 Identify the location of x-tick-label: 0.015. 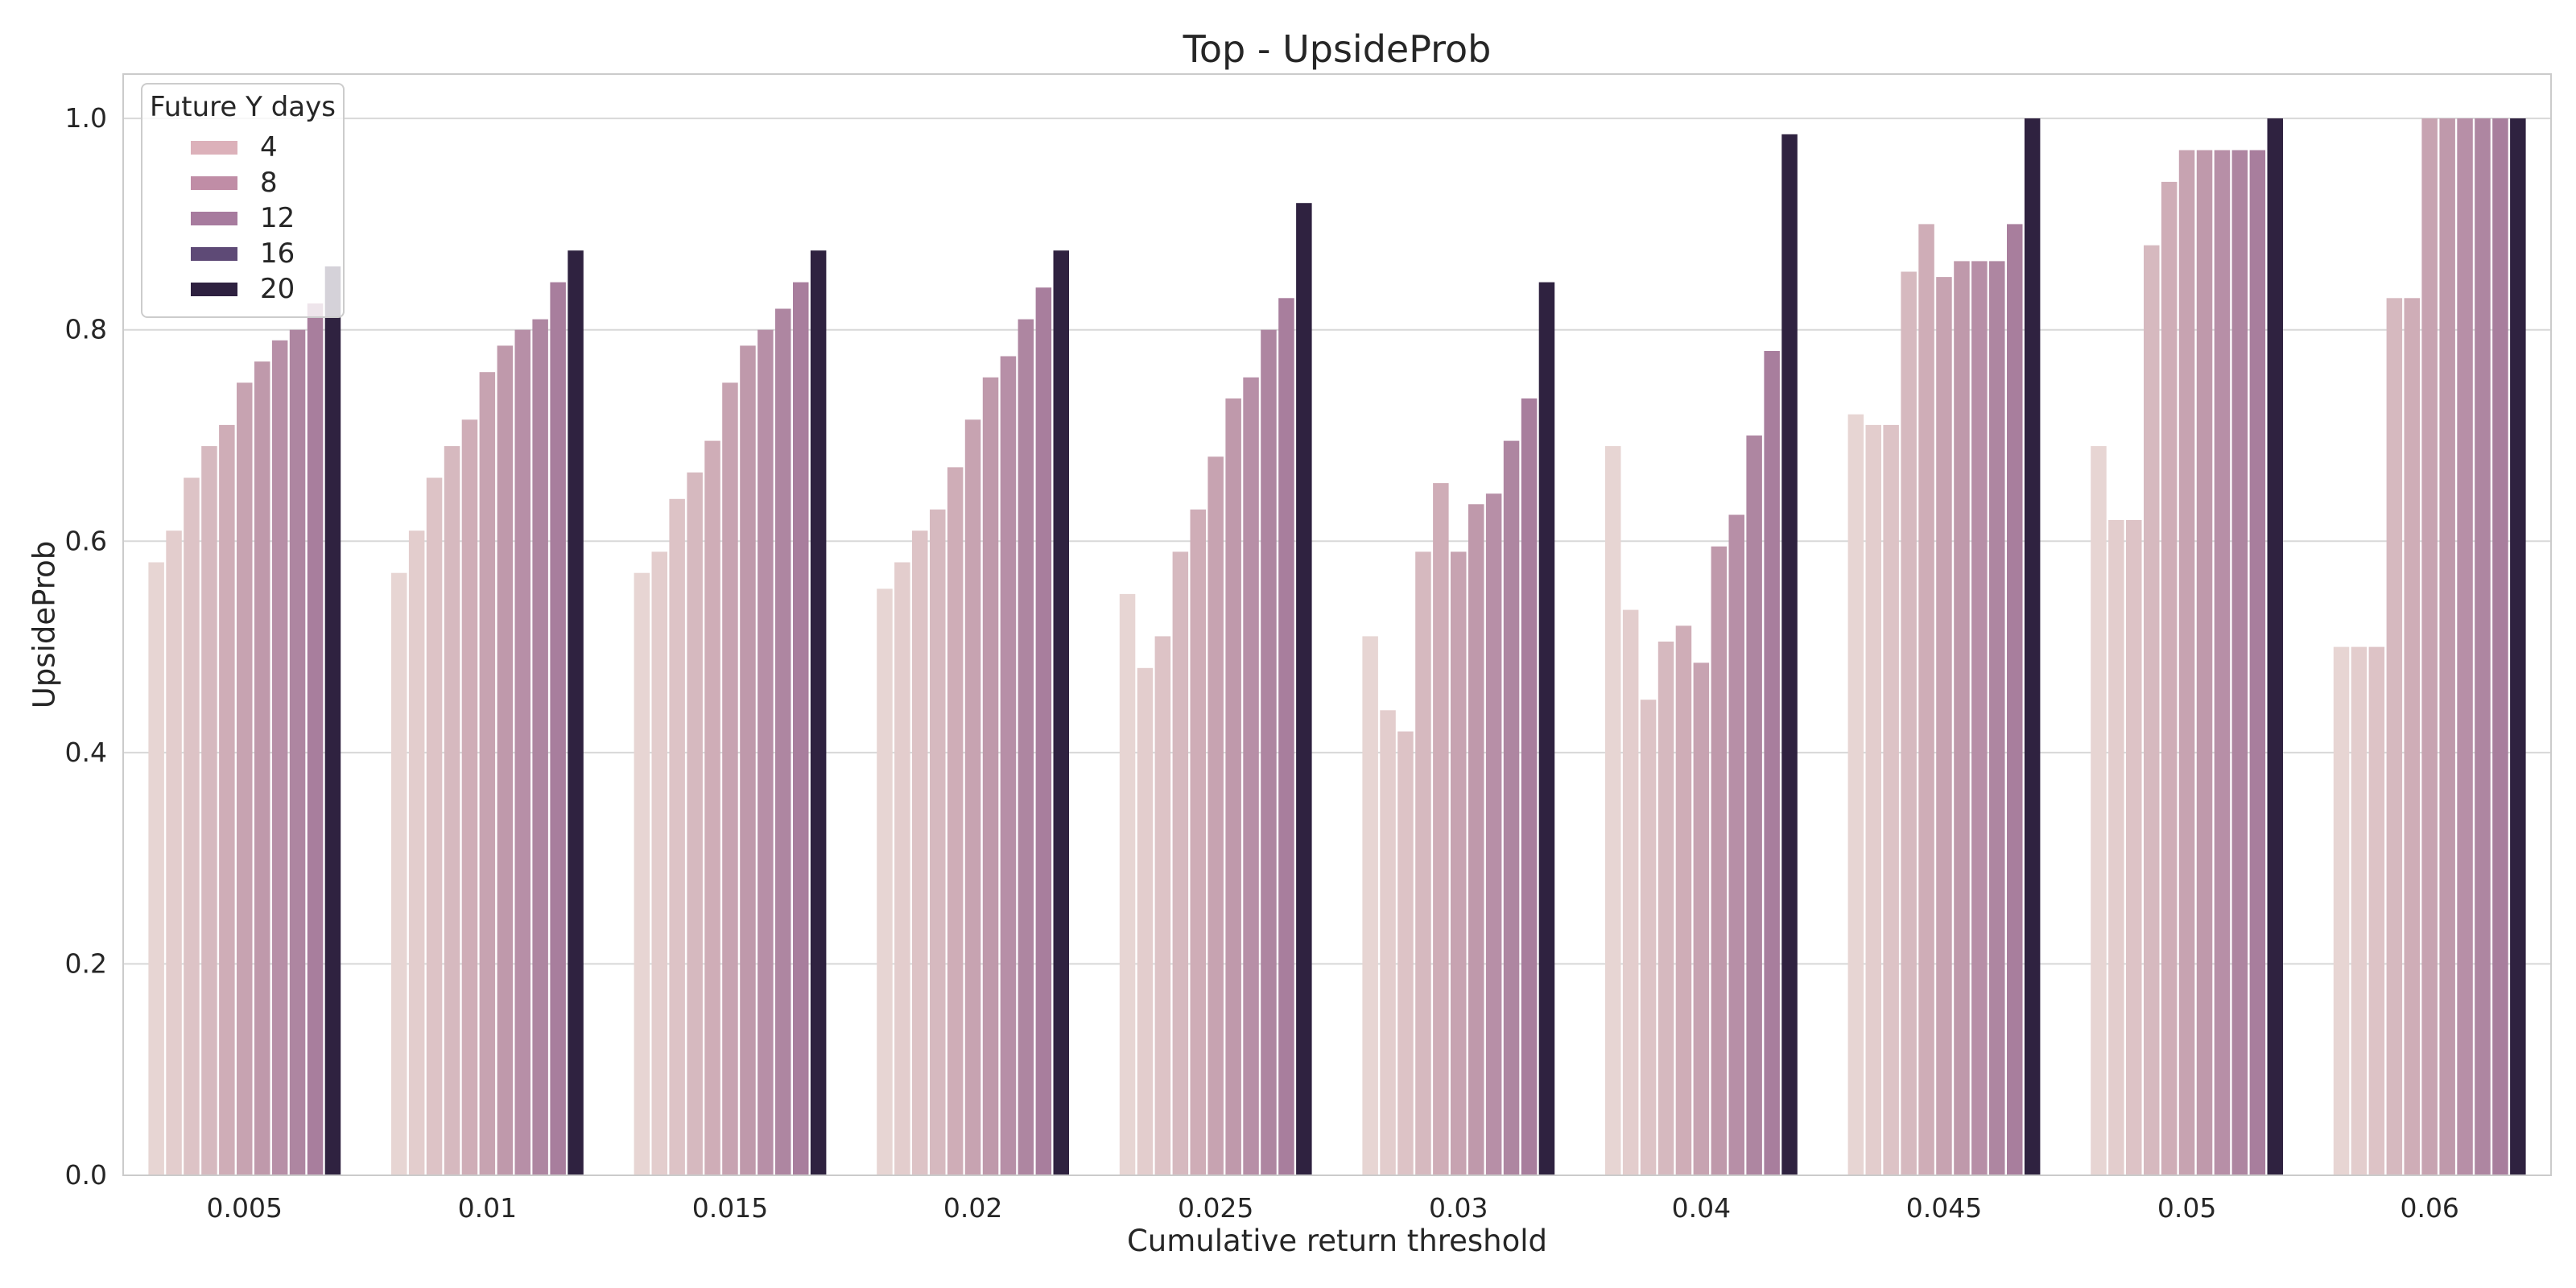
(730, 1208).